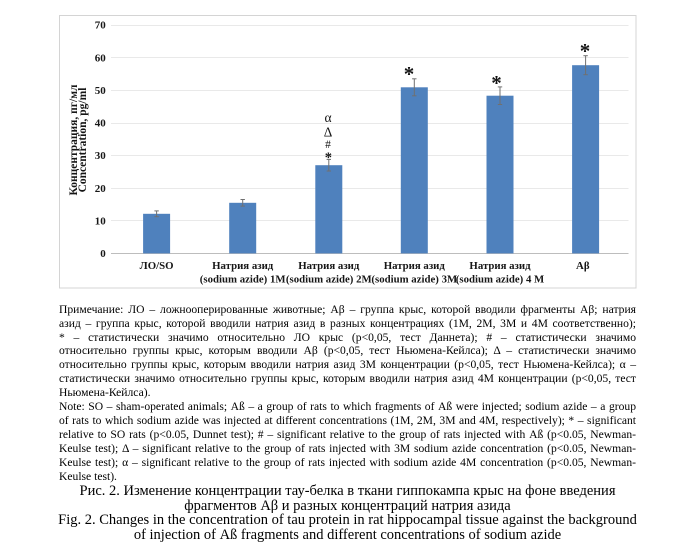  I want to click on svg-text: 20, so click(101, 189).